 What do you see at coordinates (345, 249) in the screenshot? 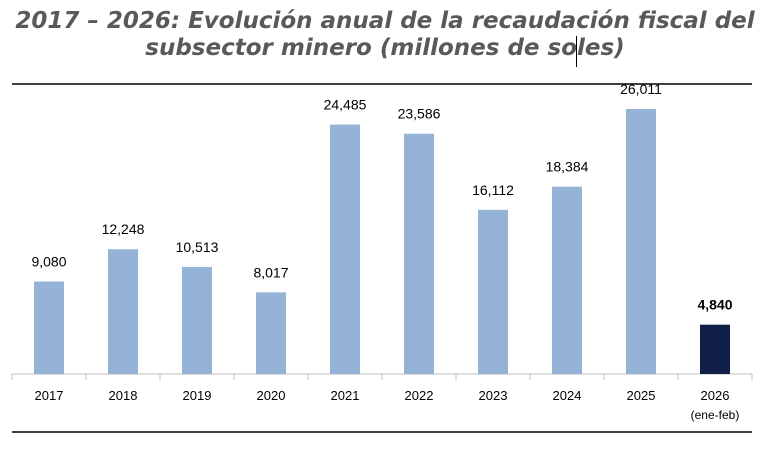
I see `bar-2021` at bounding box center [345, 249].